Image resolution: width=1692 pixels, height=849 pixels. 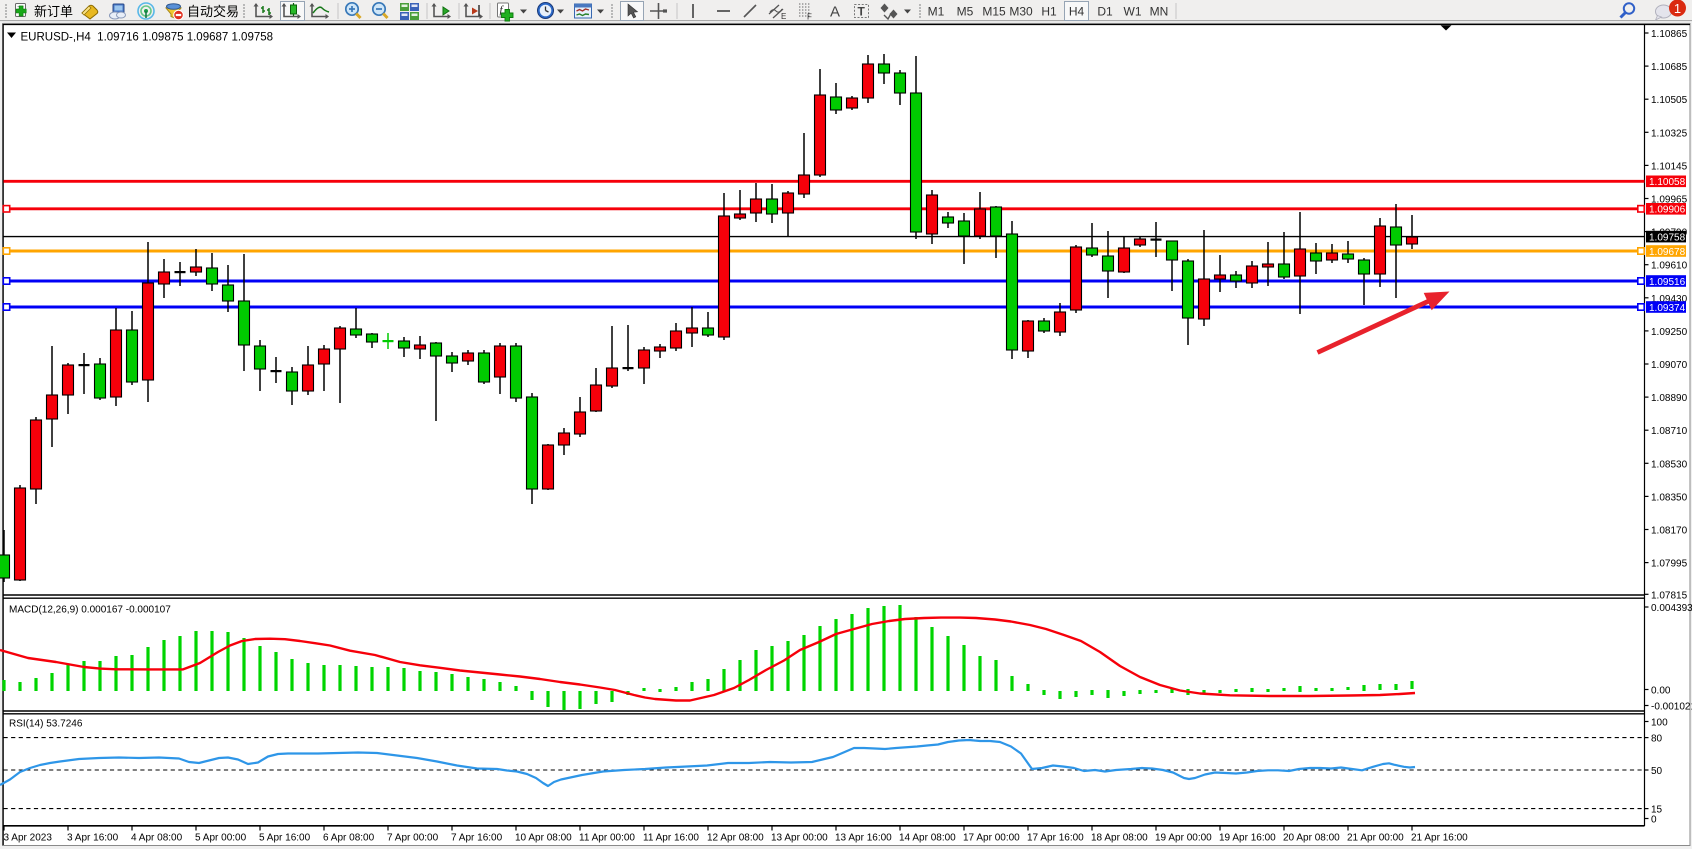 I want to click on svg-text: M1, so click(x=936, y=12).